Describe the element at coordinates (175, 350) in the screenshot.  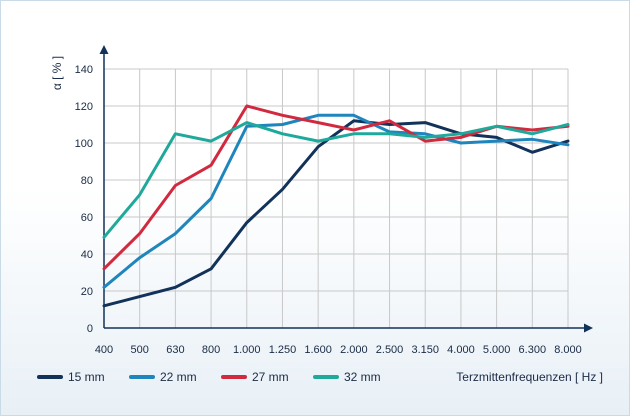
I see `x-tick-label: 630` at that location.